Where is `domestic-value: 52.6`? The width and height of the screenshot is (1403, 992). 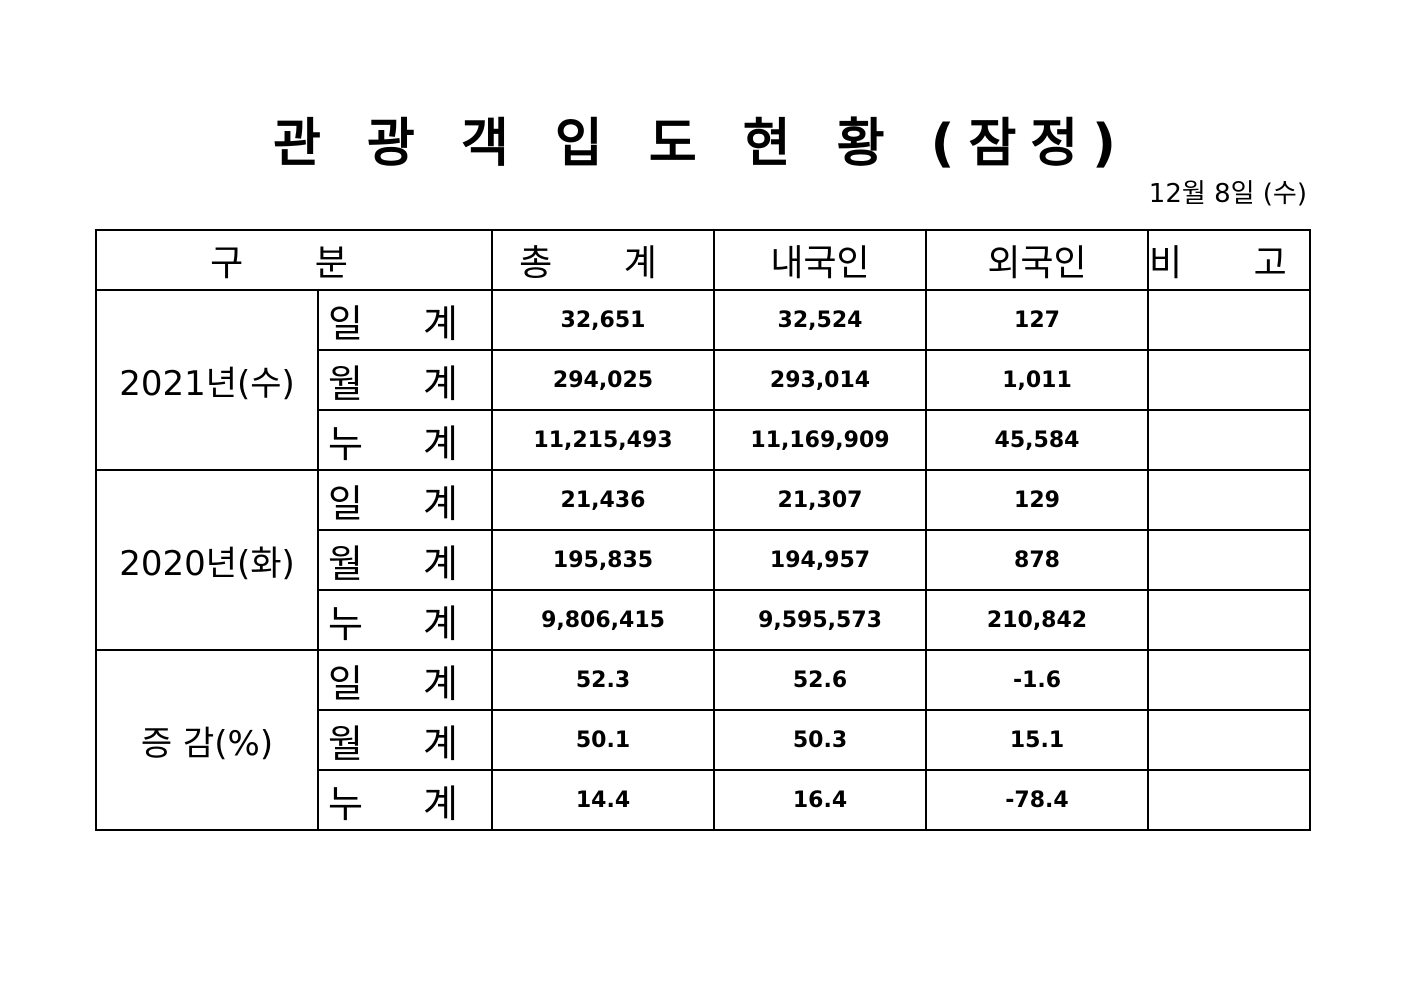
domestic-value: 52.6 is located at coordinates (820, 680).